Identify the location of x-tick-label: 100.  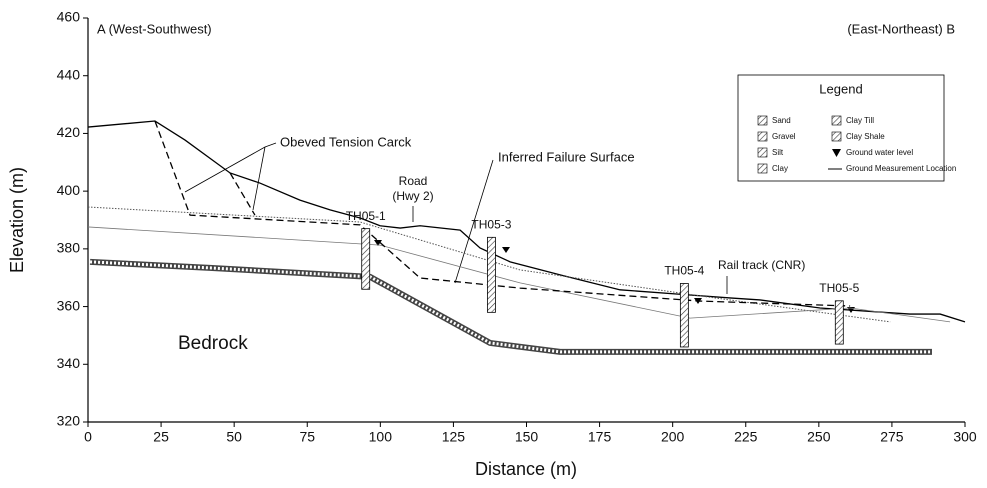
(381, 437).